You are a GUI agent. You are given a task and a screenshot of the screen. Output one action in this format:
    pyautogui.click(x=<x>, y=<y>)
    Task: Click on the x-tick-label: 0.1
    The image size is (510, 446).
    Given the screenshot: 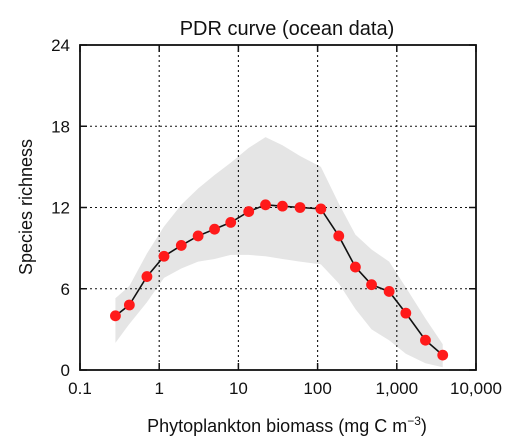 What is the action you would take?
    pyautogui.click(x=80, y=388)
    